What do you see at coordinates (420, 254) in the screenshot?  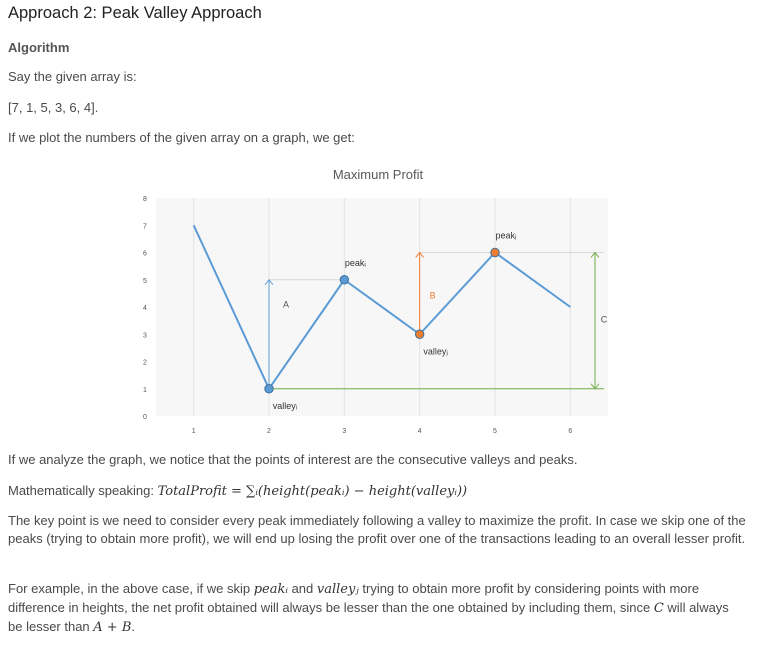 I see `b-arrow-head` at bounding box center [420, 254].